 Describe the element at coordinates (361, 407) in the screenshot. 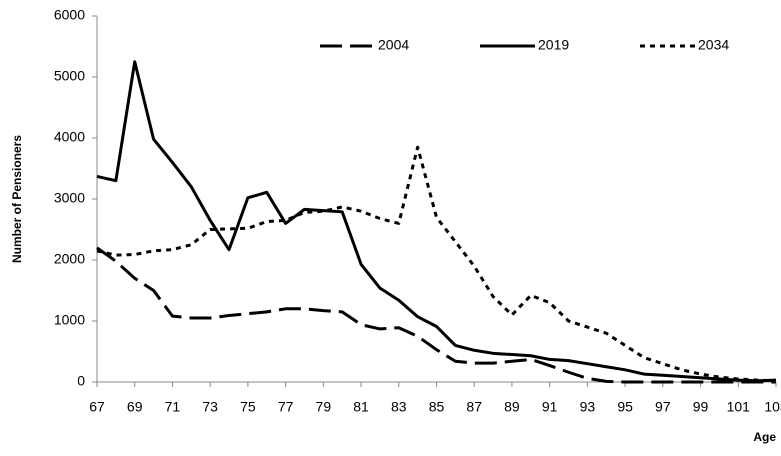

I see `x-tick-label: 81` at that location.